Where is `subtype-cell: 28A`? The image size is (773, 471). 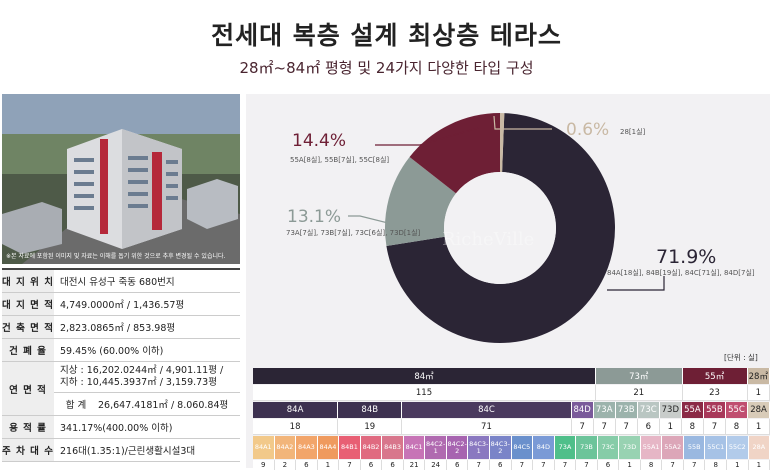 subtype-cell: 28A is located at coordinates (759, 447).